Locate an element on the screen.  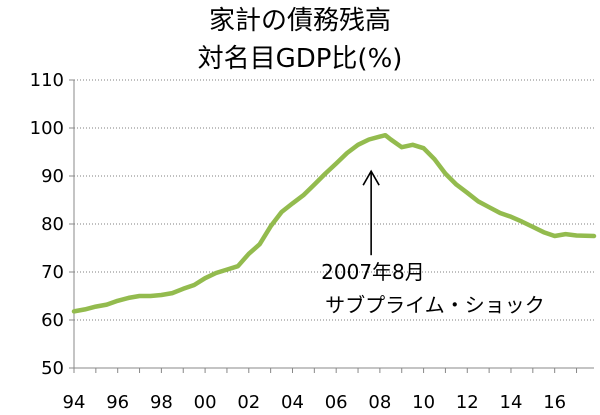
annotations: 2007年8月 サブプライム・ショック is located at coordinates (433, 243).